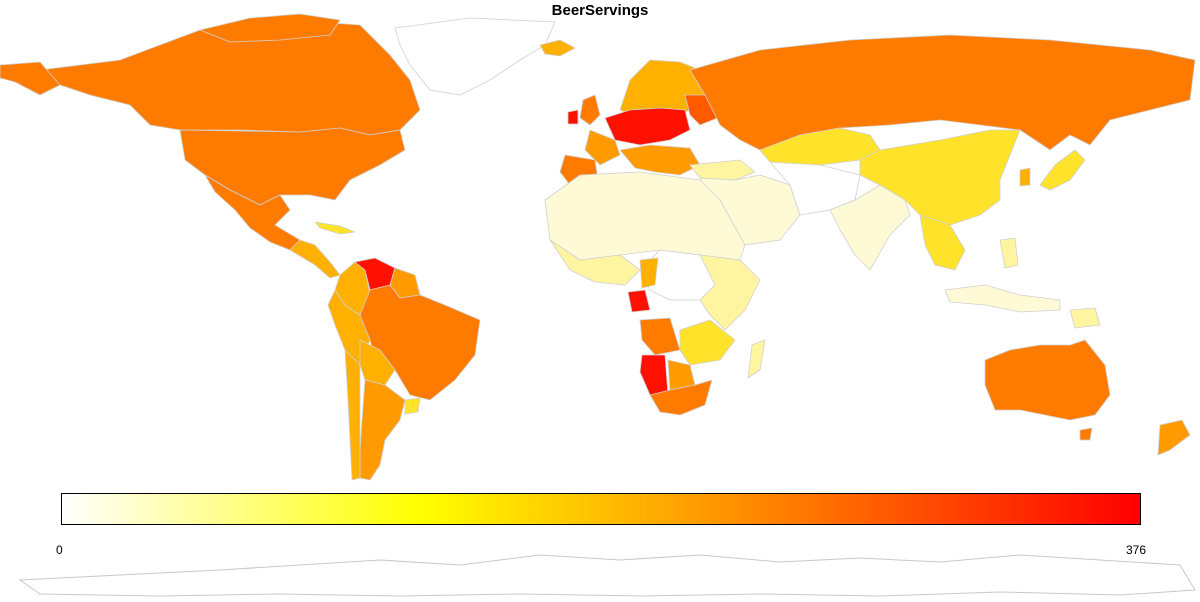 The image size is (1200, 602). I want to click on country-iceland, so click(557, 48).